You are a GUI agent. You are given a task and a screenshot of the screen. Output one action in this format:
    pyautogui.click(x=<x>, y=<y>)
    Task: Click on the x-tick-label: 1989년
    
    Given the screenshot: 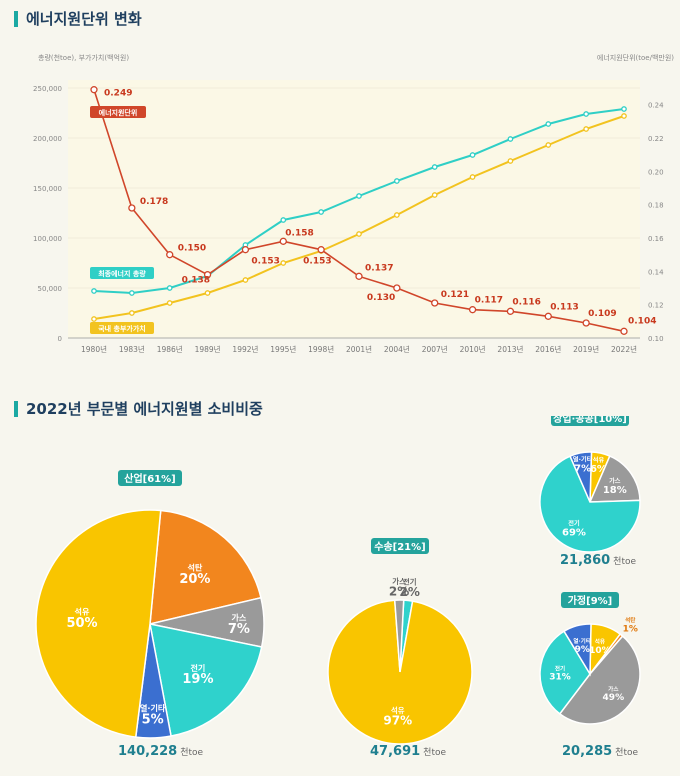 What is the action you would take?
    pyautogui.click(x=208, y=349)
    